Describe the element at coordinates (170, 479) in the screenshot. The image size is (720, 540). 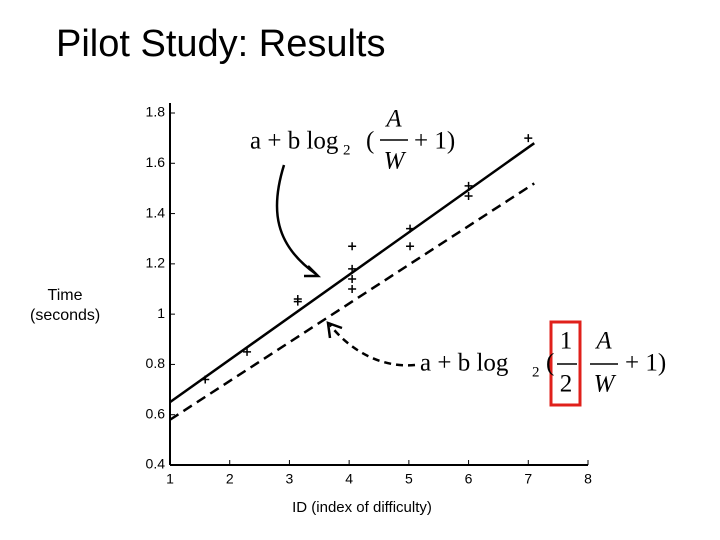
I see `x-tick-label: 1` at that location.